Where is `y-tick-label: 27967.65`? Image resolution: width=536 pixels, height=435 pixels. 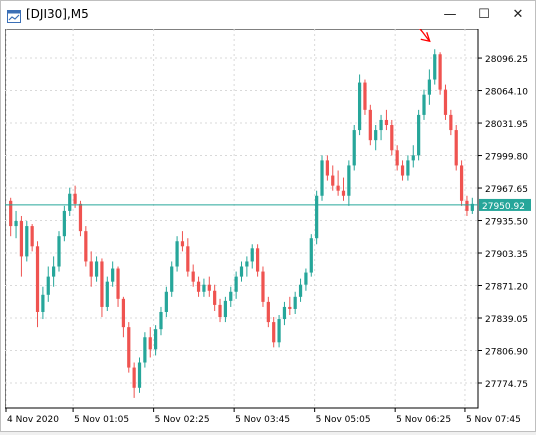 y-tick-label: 27967.65 is located at coordinates (506, 190).